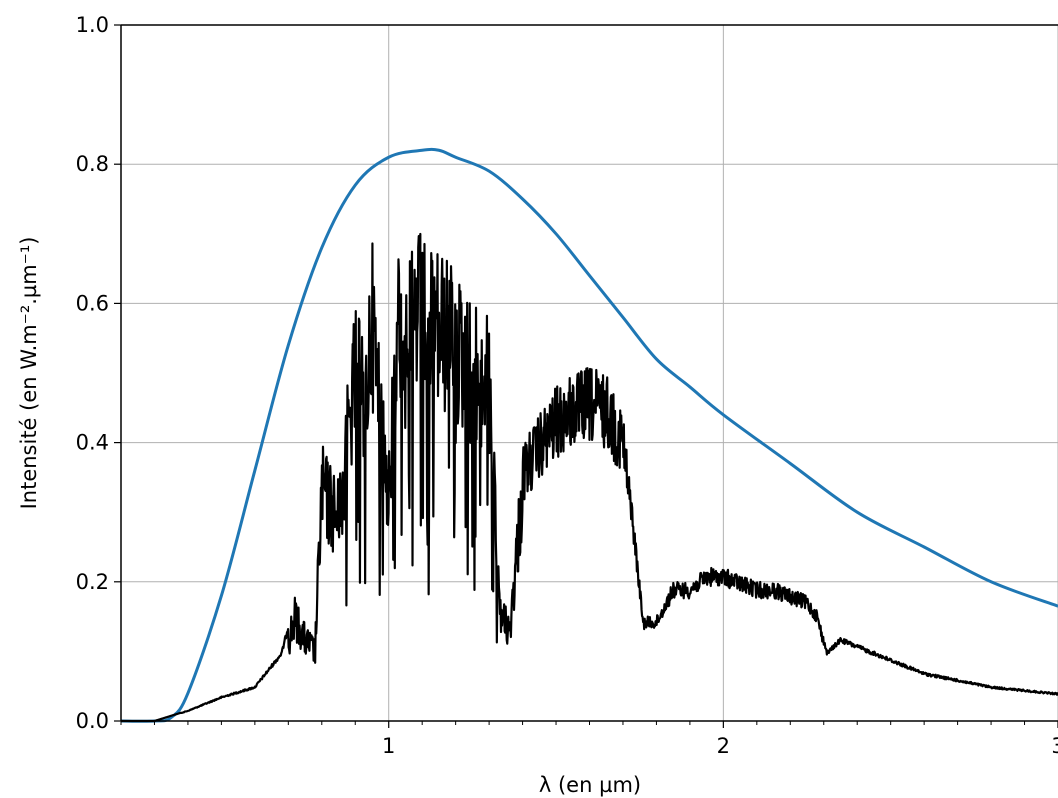 This screenshot has width=1058, height=798. Describe the element at coordinates (590, 785) in the screenshot. I see `x-axis-label: λ (en µm)` at that location.